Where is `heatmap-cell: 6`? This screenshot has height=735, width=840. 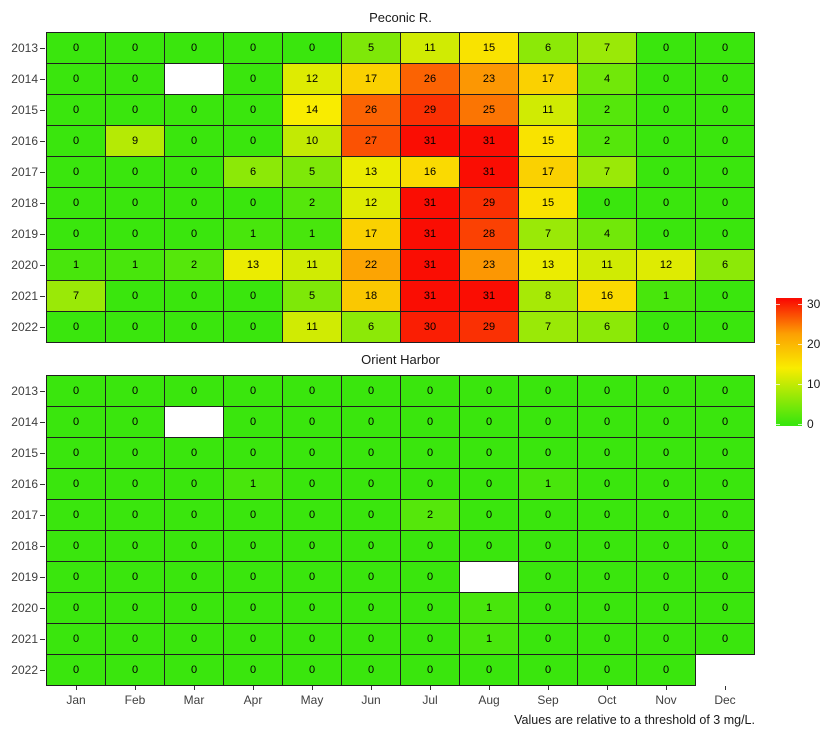
heatmap-cell: 6 is located at coordinates (371, 327).